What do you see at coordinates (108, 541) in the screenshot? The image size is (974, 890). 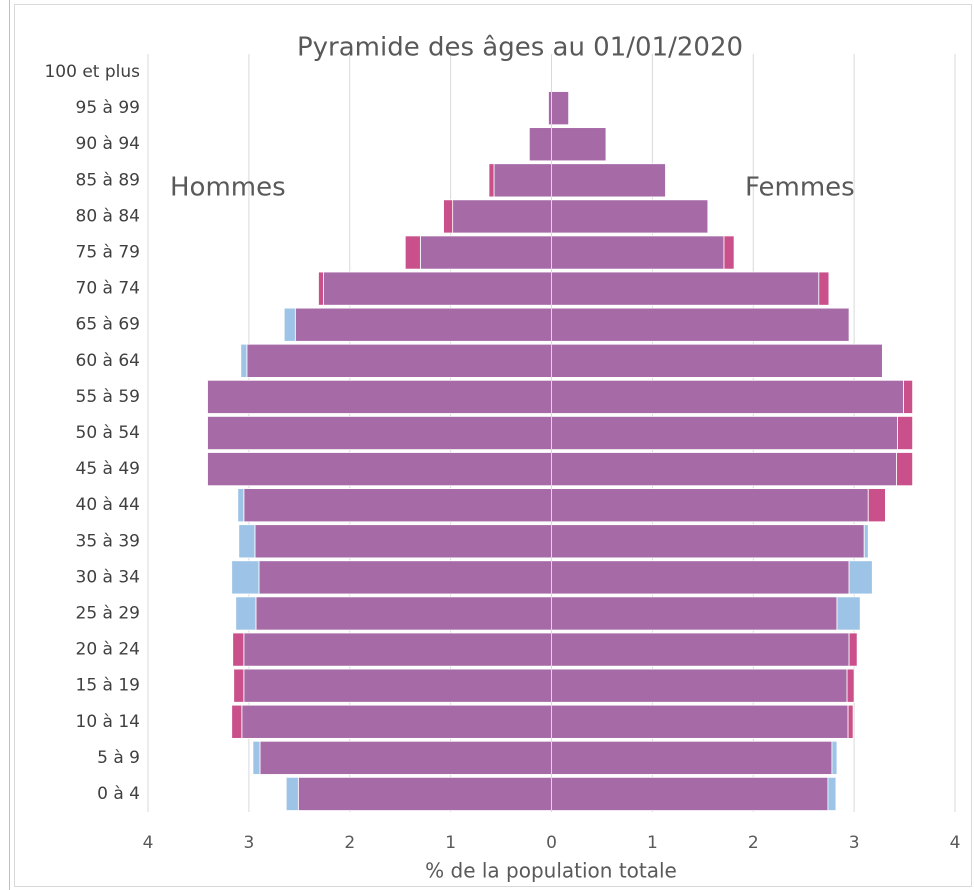 I see `y-tick-label: 35 à 39` at bounding box center [108, 541].